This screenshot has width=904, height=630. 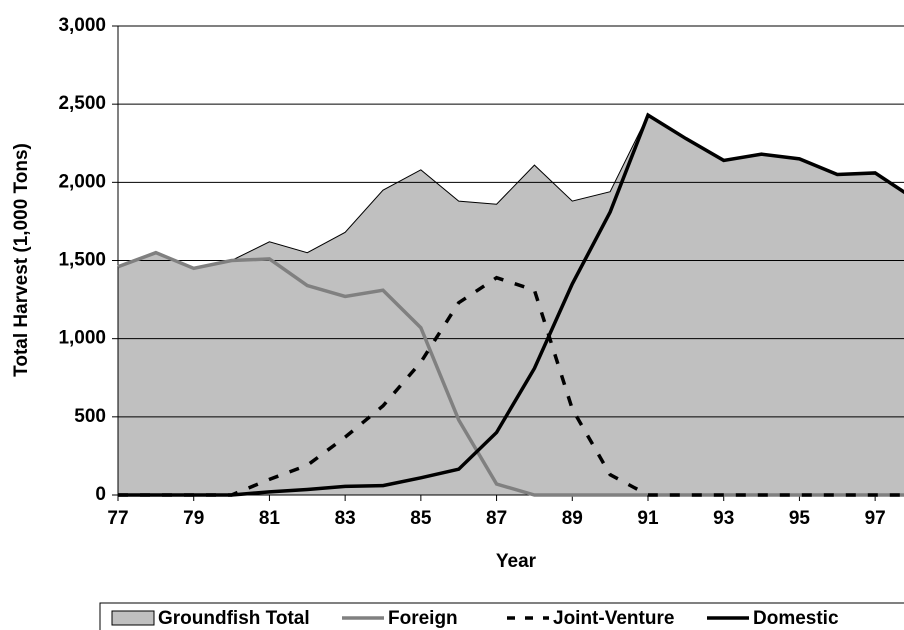 What do you see at coordinates (90, 416) in the screenshot?
I see `y-tick-label: 500` at bounding box center [90, 416].